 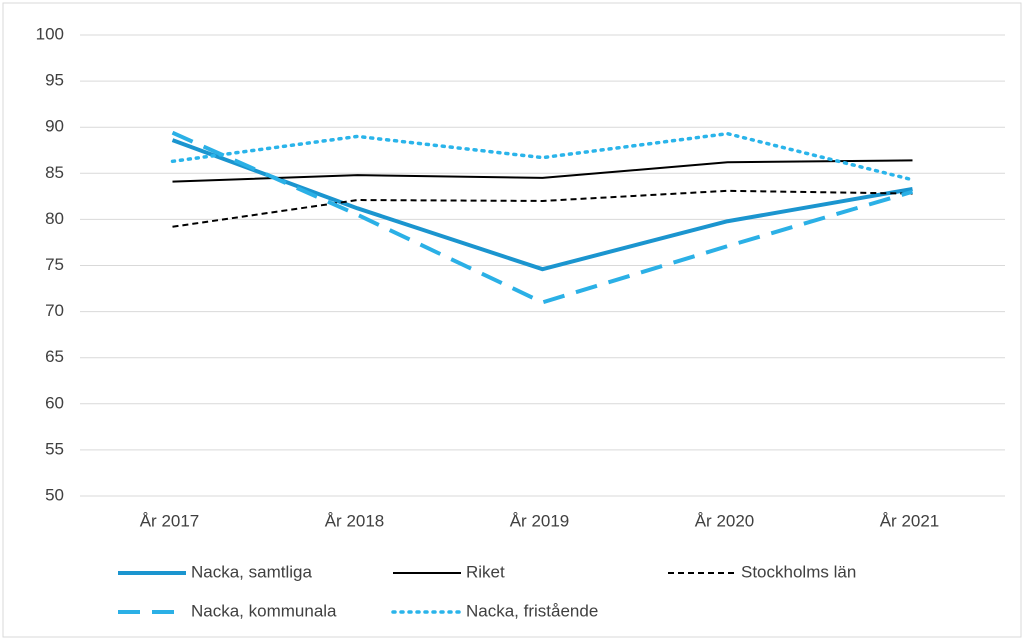 I want to click on x-tick-label: År 2021, so click(x=910, y=520).